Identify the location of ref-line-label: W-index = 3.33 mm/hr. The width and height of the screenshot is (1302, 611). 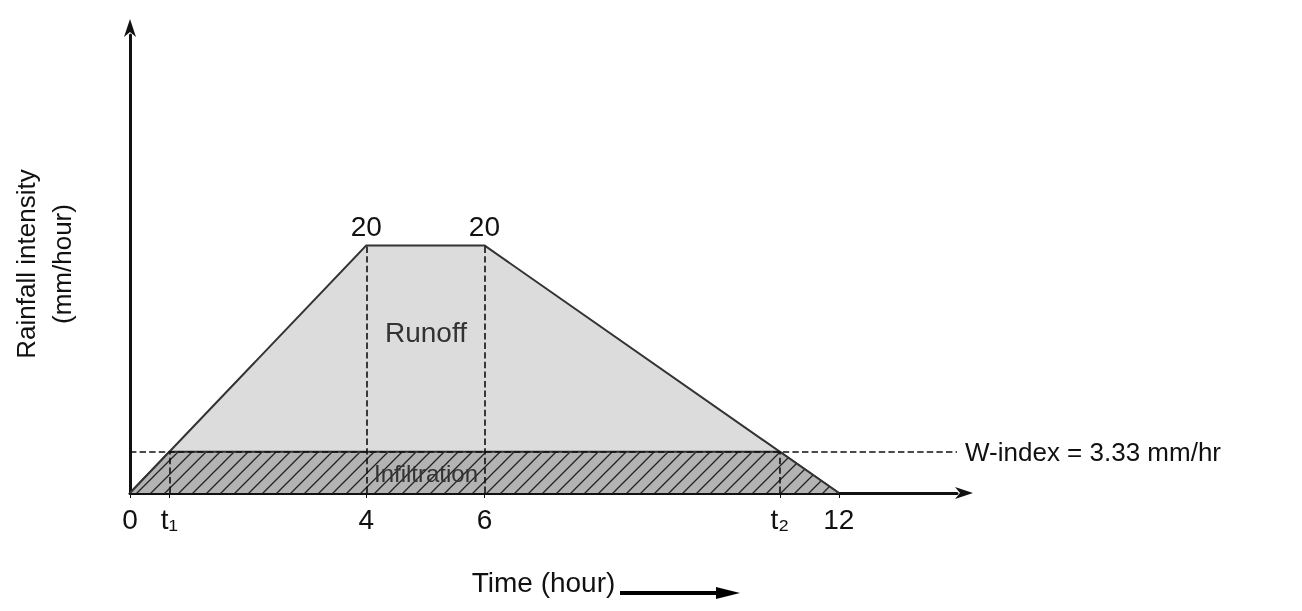
(1093, 451).